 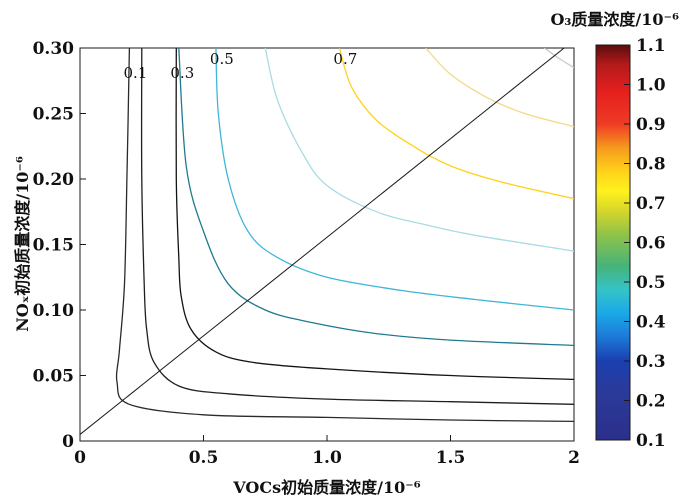 I want to click on colorbar-tick-label: 1.1, so click(x=651, y=46).